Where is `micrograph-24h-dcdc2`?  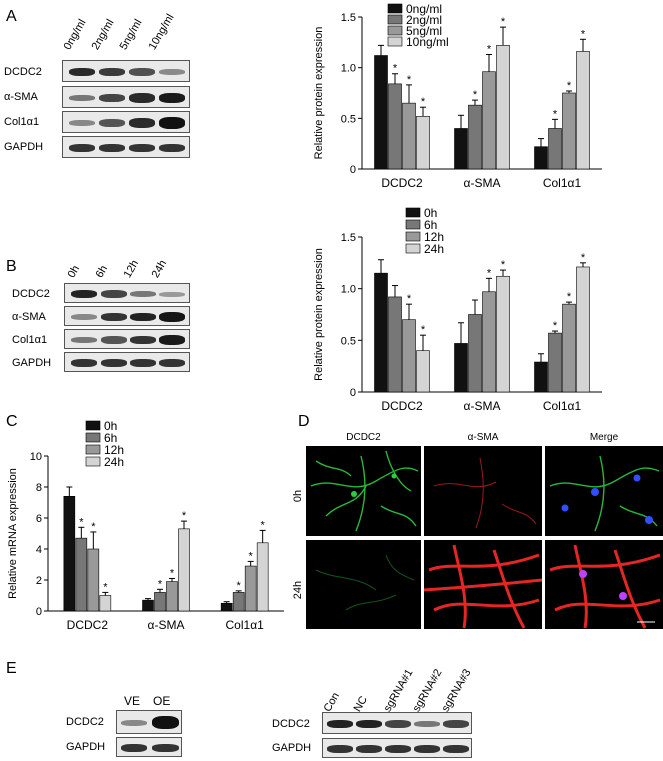 micrograph-24h-dcdc2 is located at coordinates (363, 584).